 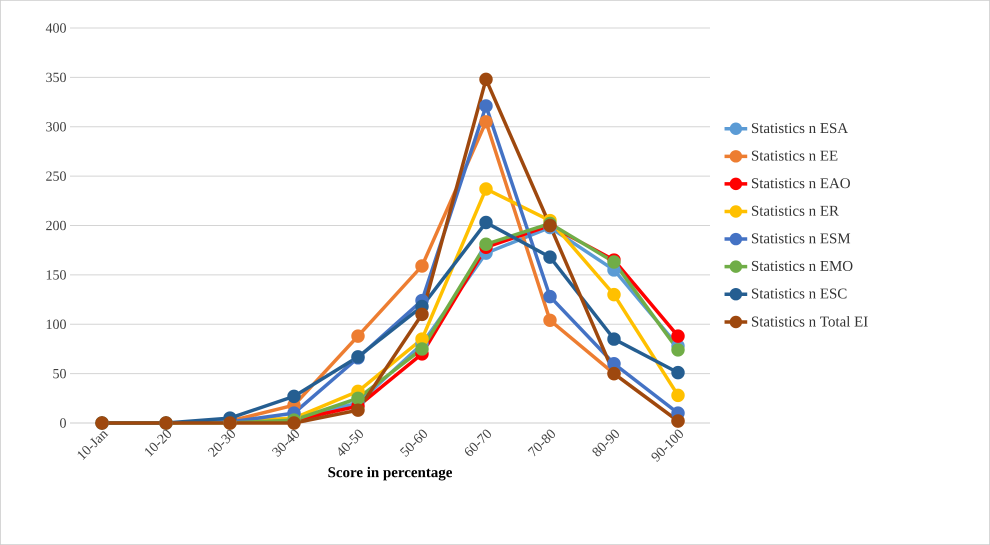 I want to click on legend-label: Statistics n EAO, so click(x=801, y=183).